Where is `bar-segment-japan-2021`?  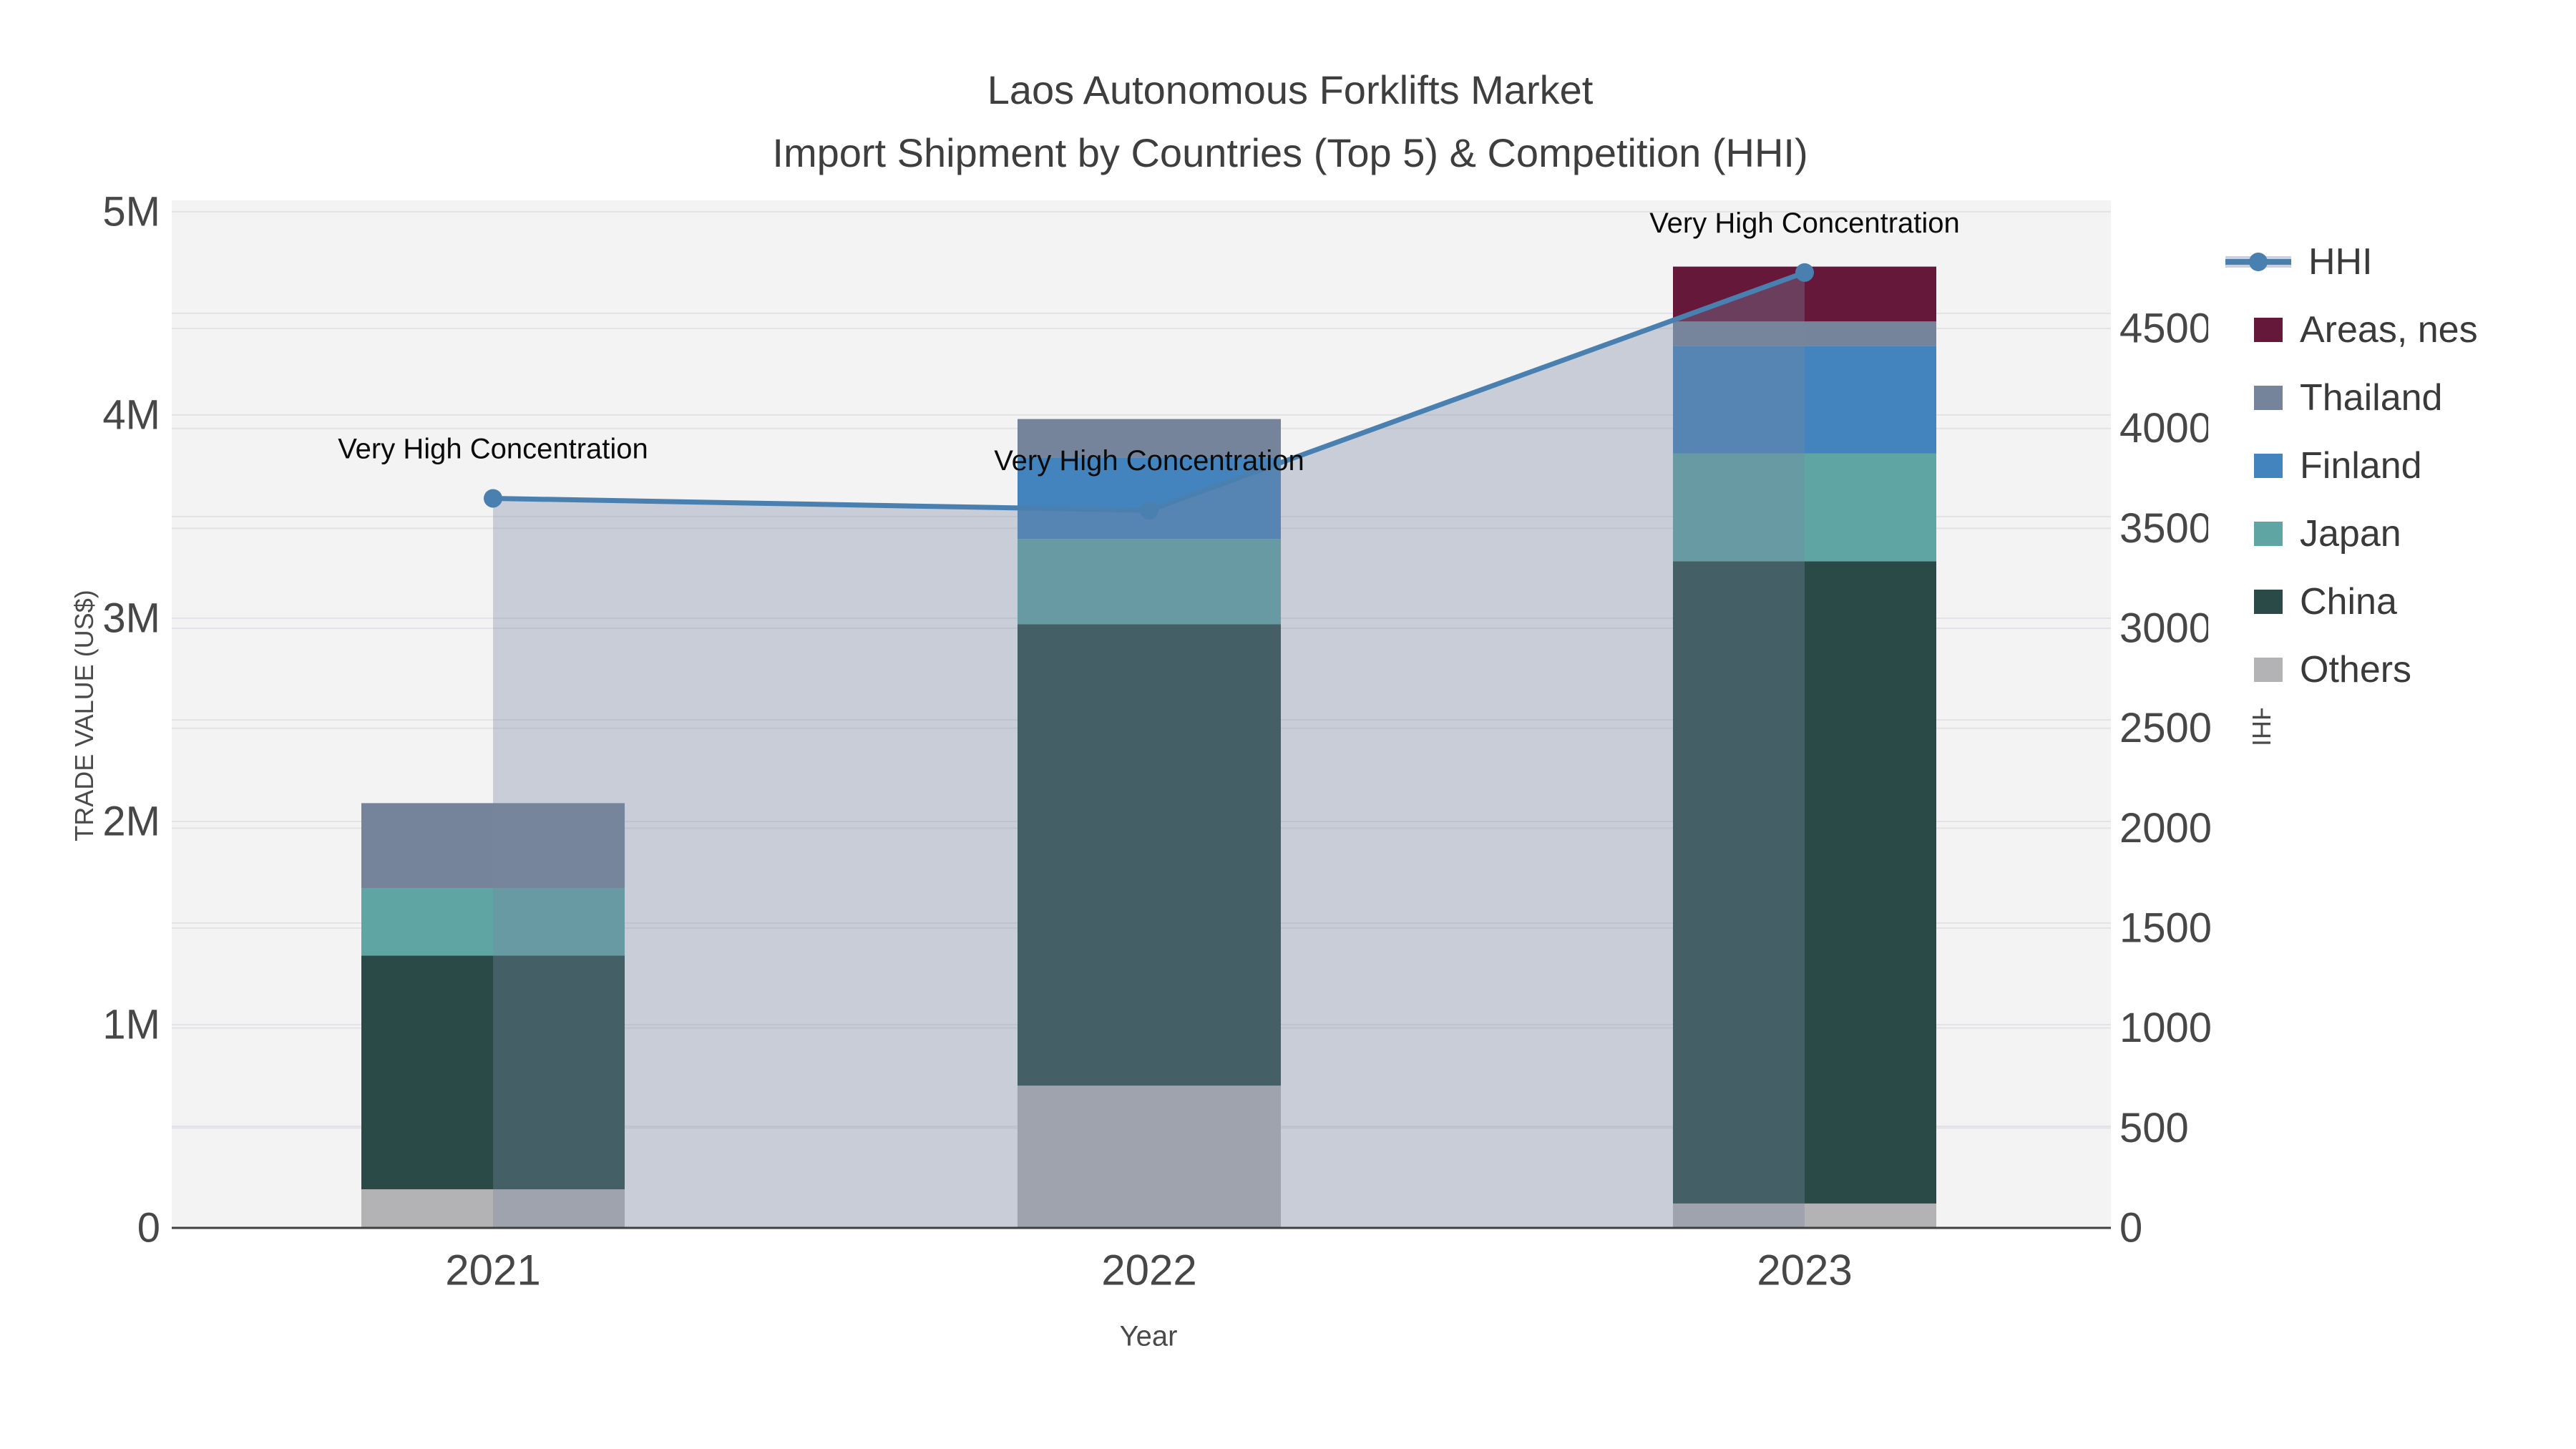 bar-segment-japan-2021 is located at coordinates (493, 922).